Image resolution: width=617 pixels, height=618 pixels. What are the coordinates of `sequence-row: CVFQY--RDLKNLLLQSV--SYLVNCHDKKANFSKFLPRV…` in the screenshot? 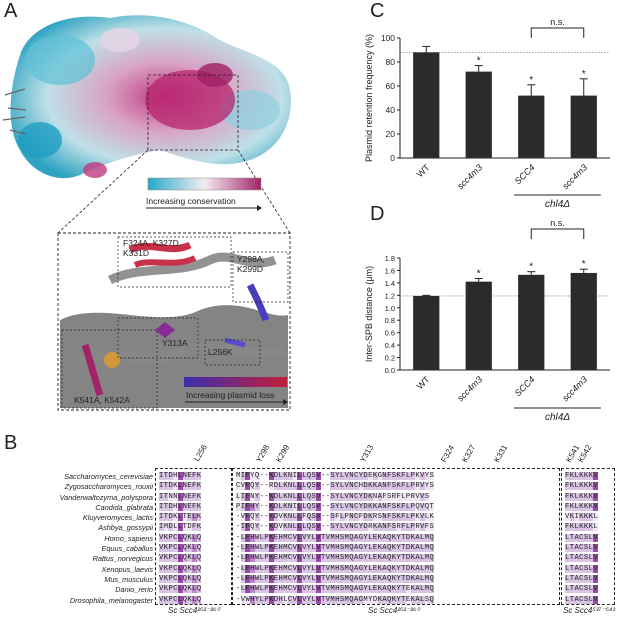 It's located at (335, 486).